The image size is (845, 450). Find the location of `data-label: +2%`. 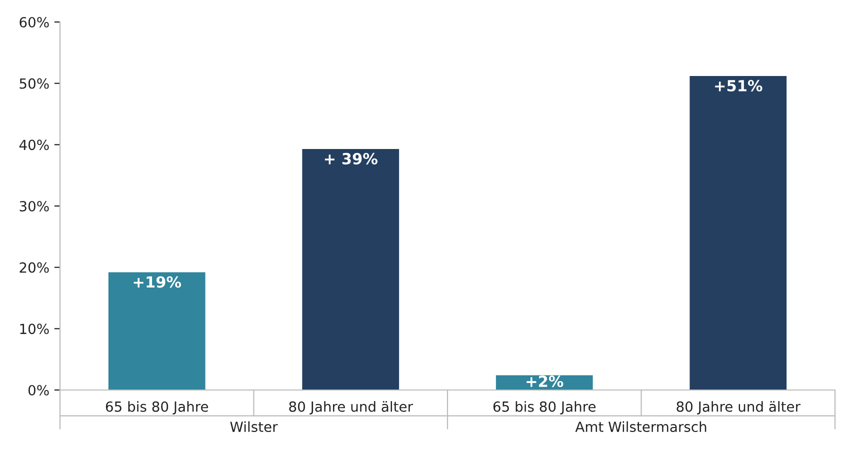

data-label: +2% is located at coordinates (545, 382).